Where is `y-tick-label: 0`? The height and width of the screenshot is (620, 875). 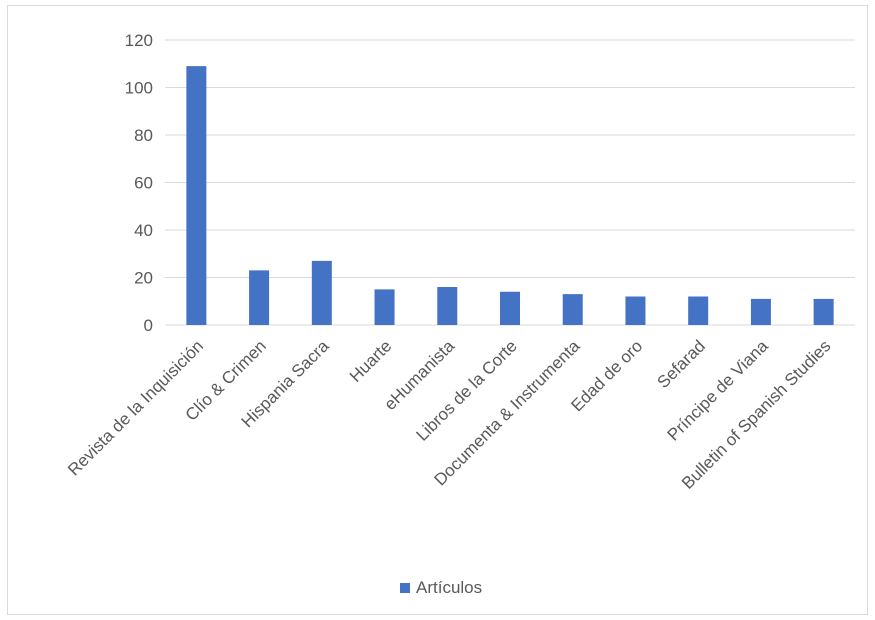 y-tick-label: 0 is located at coordinates (148, 325).